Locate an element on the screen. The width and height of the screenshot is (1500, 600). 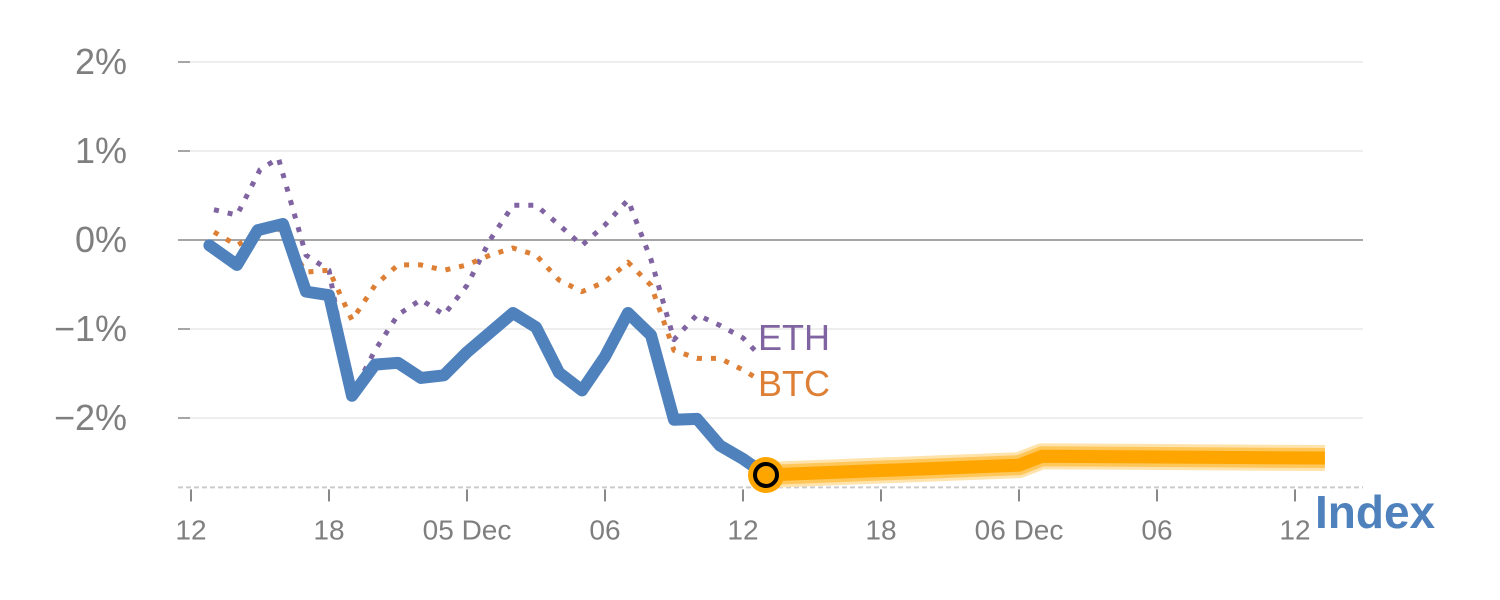
eth-label: ETH is located at coordinates (794, 337).